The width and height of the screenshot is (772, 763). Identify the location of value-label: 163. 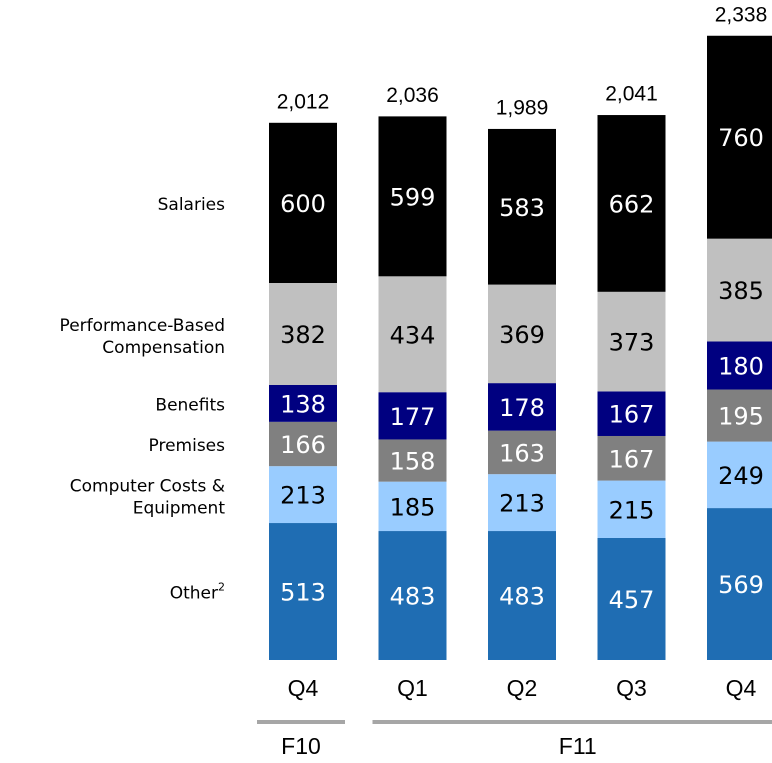
(522, 453).